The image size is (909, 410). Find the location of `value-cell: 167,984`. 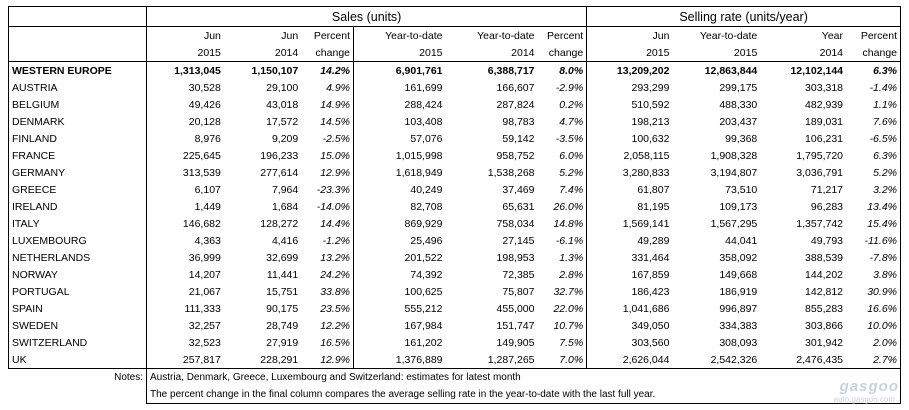

value-cell: 167,984 is located at coordinates (399, 325).